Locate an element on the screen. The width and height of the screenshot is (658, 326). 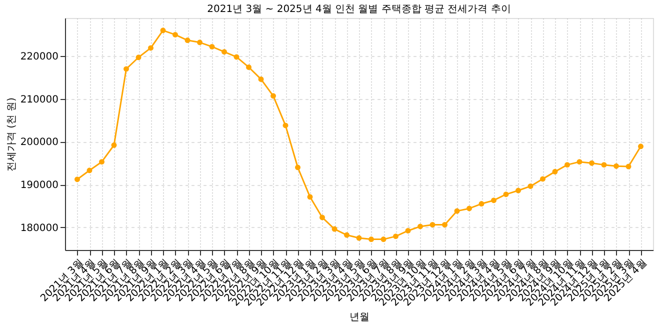
y-tick-label: 220000 is located at coordinates (39, 57).